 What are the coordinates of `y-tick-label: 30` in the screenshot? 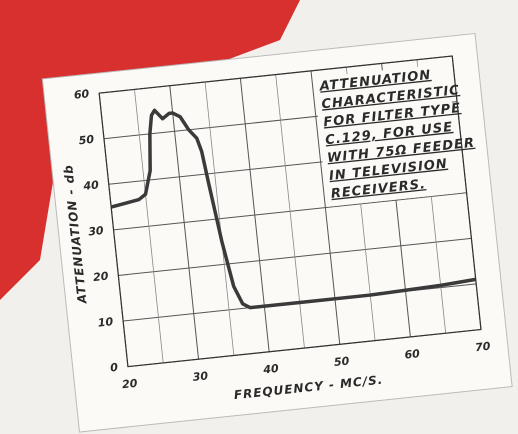 It's located at (96, 231).